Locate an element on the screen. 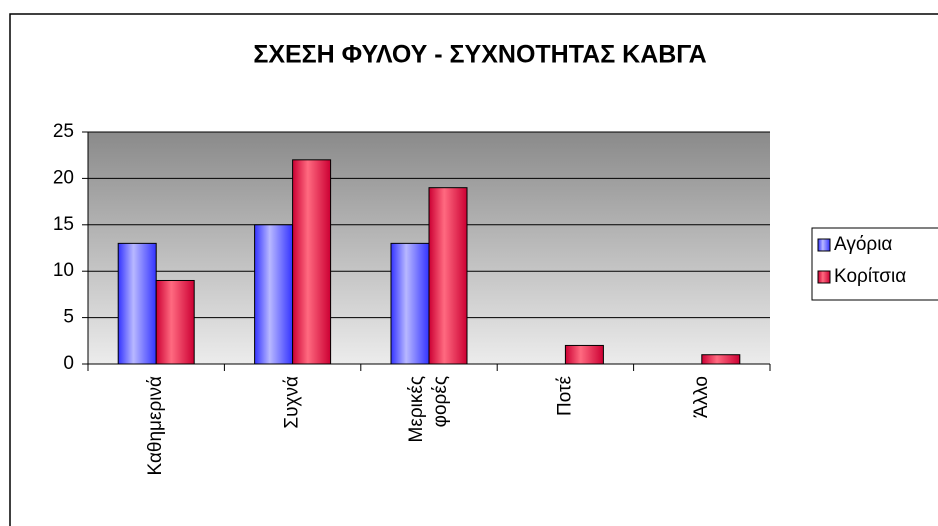  x-tick-label: Ποτέ is located at coordinates (564, 395).